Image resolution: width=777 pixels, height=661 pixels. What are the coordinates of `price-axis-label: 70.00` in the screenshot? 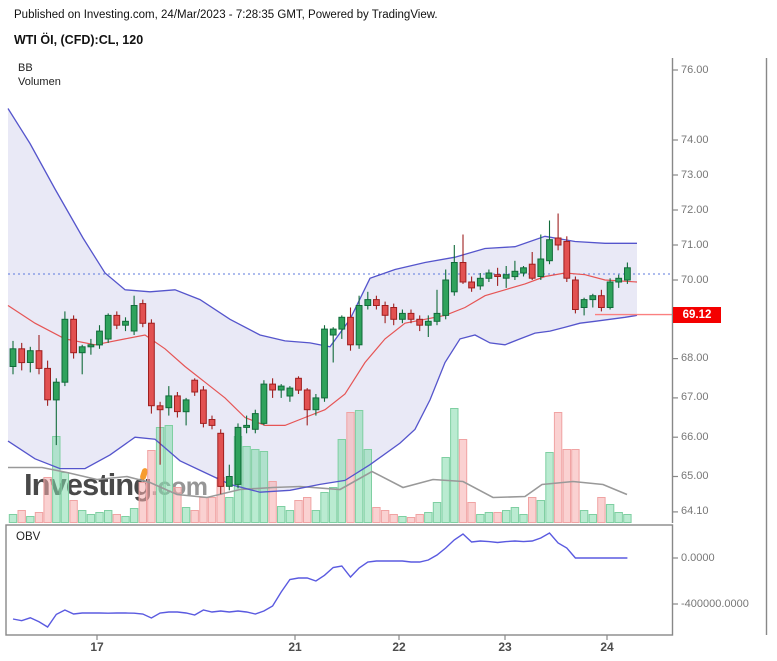 It's located at (695, 279).